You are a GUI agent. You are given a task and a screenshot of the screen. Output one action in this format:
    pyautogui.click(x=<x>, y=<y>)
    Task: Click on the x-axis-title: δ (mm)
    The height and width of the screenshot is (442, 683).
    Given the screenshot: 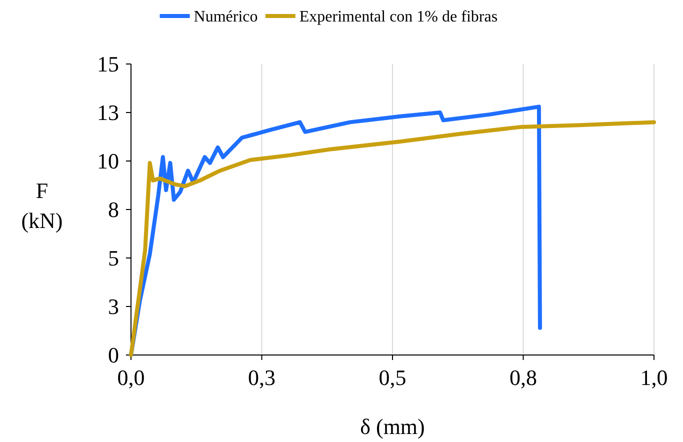 What is the action you would take?
    pyautogui.click(x=392, y=426)
    